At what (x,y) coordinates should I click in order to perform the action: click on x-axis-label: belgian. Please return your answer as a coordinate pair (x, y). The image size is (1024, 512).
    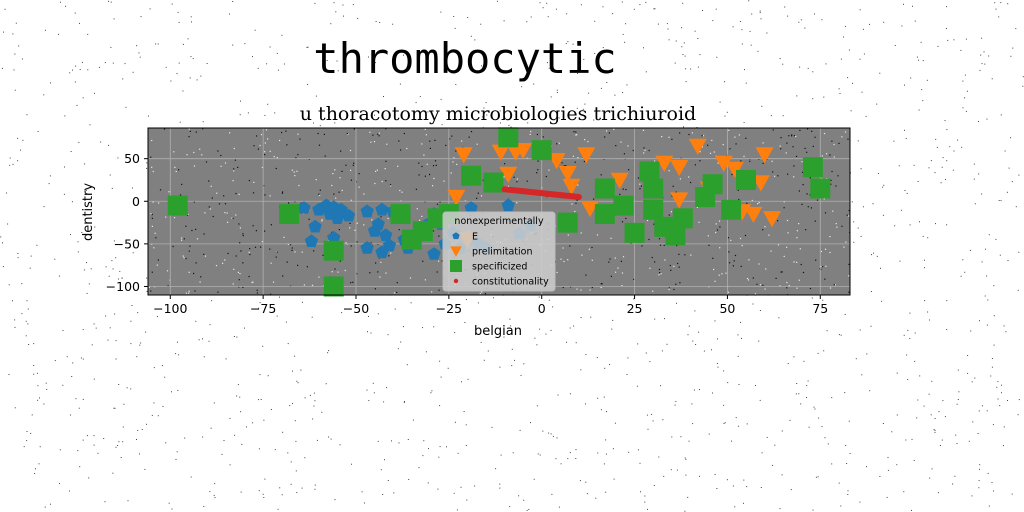
    Looking at the image, I should click on (498, 331).